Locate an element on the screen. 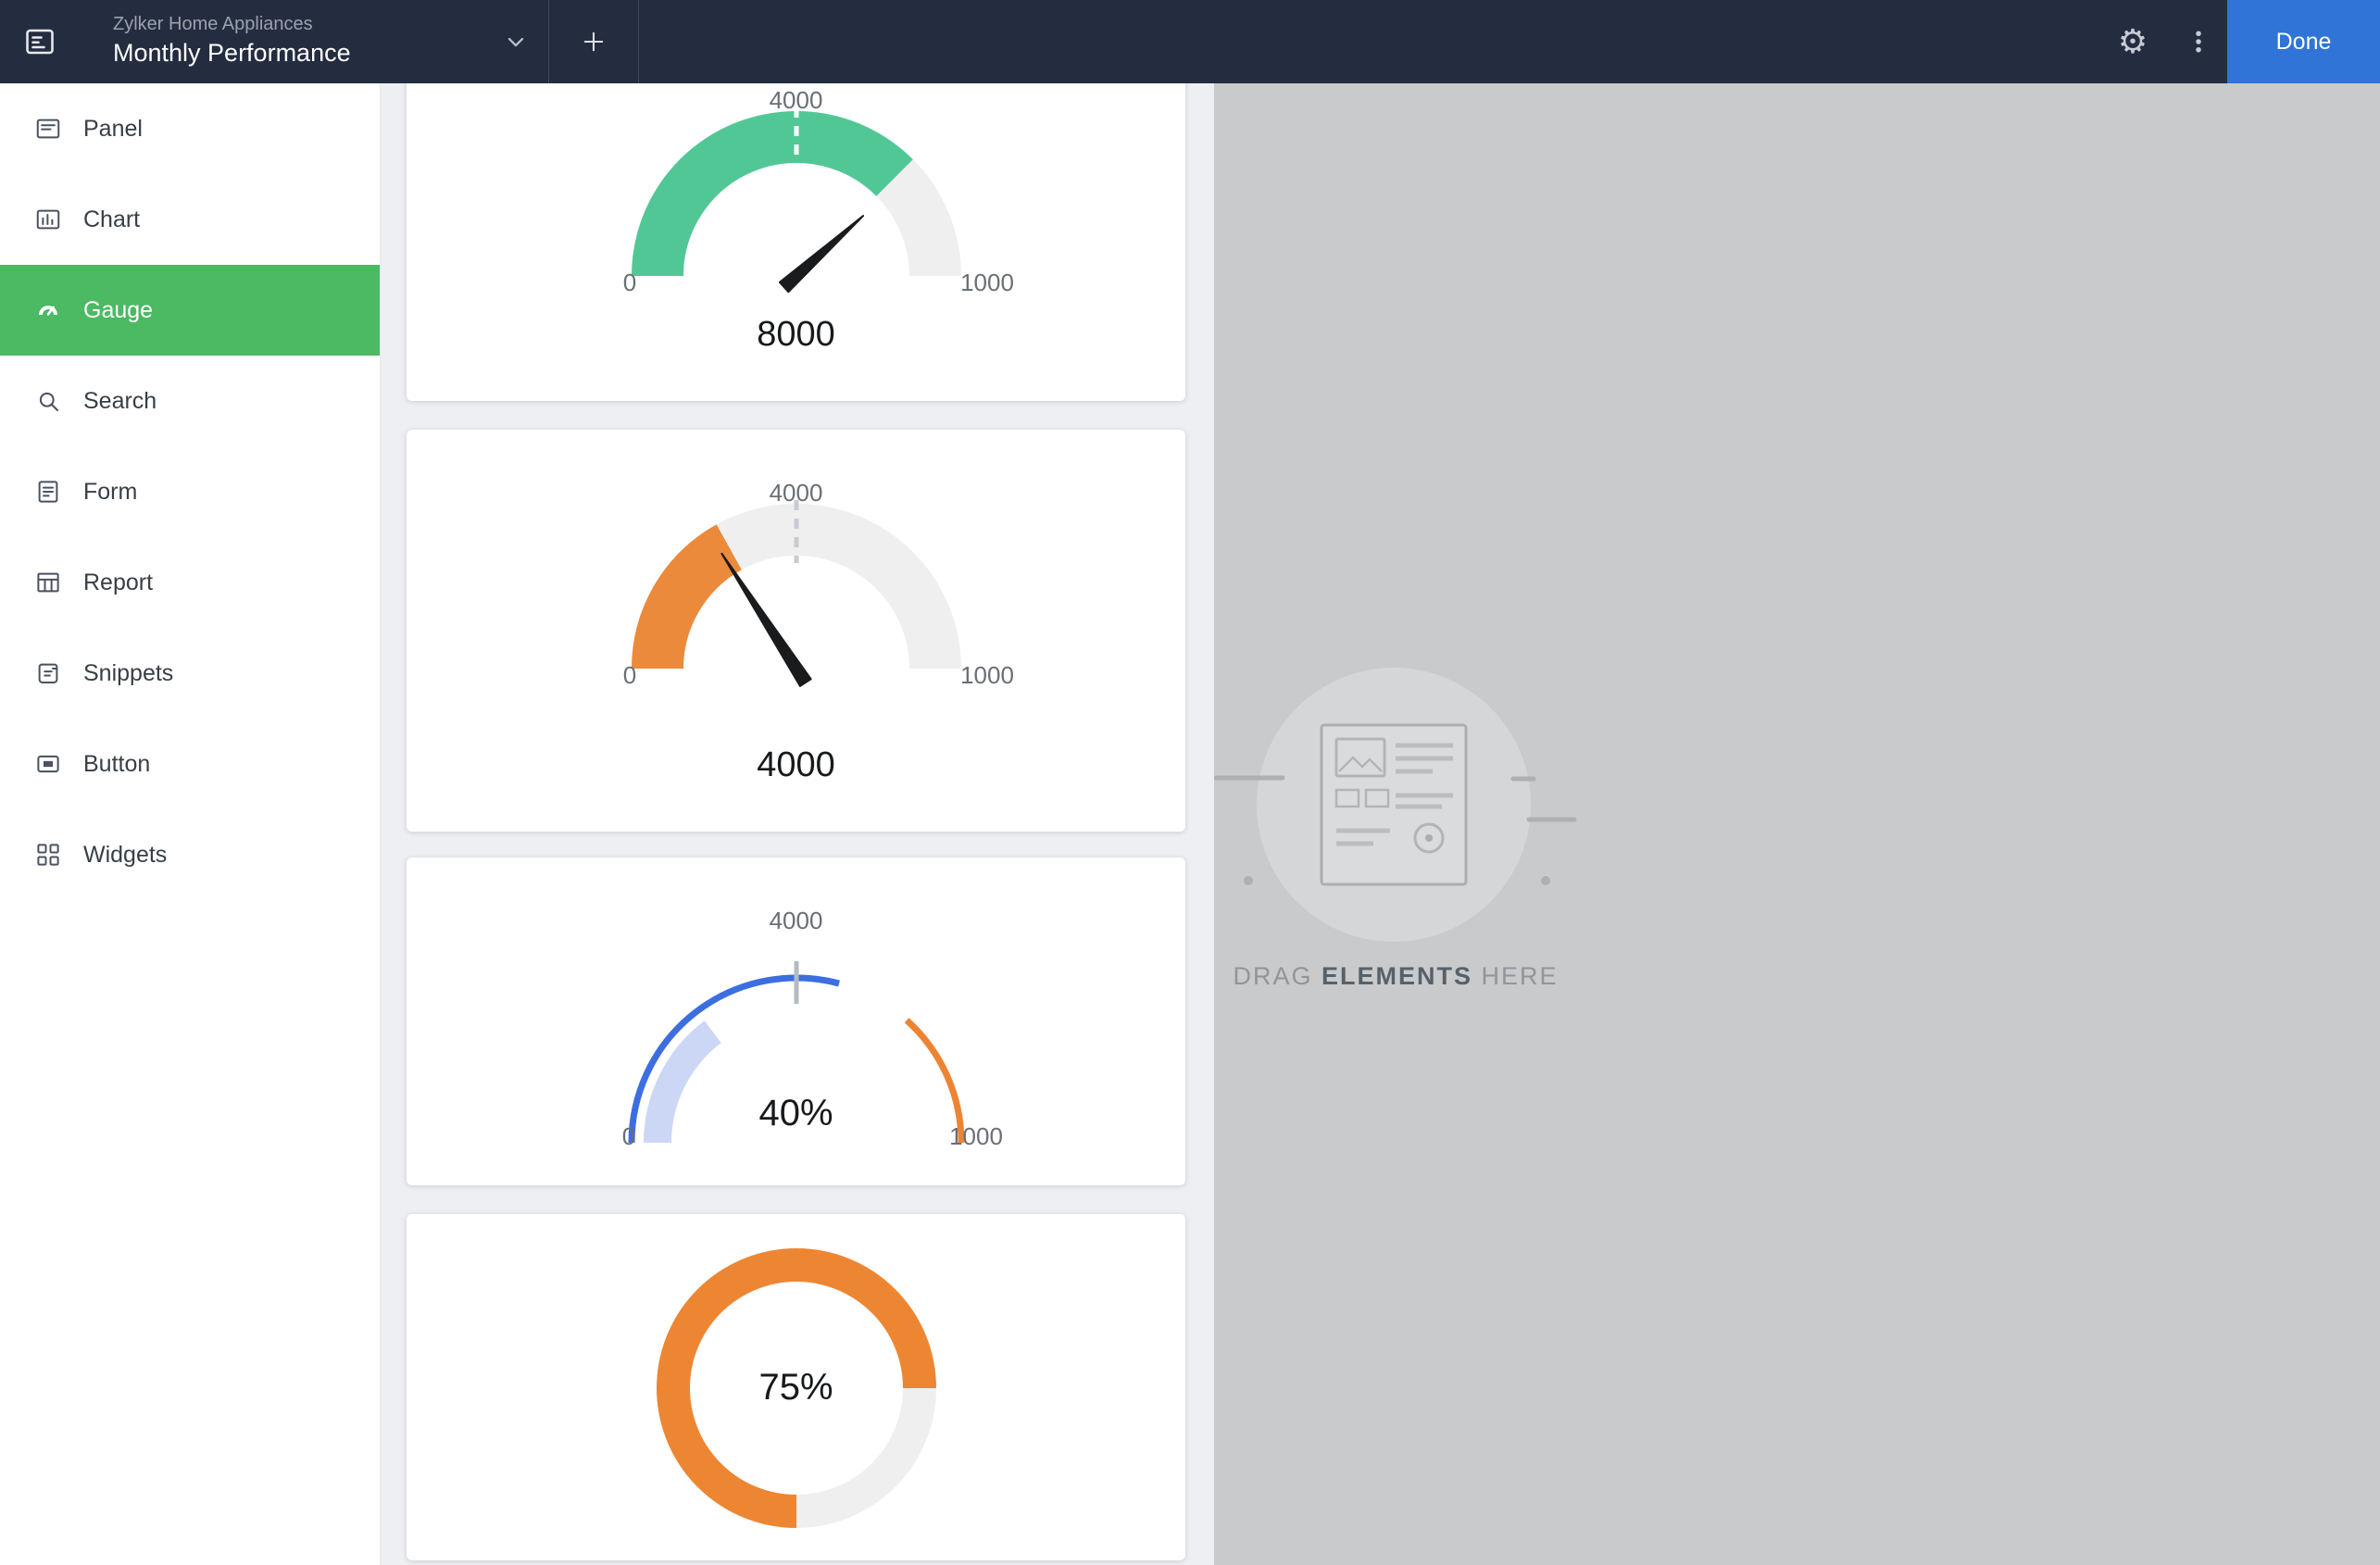 Image resolution: width=2380 pixels, height=1565 pixels. sidebar-item-gauge: Gauge is located at coordinates (190, 310).